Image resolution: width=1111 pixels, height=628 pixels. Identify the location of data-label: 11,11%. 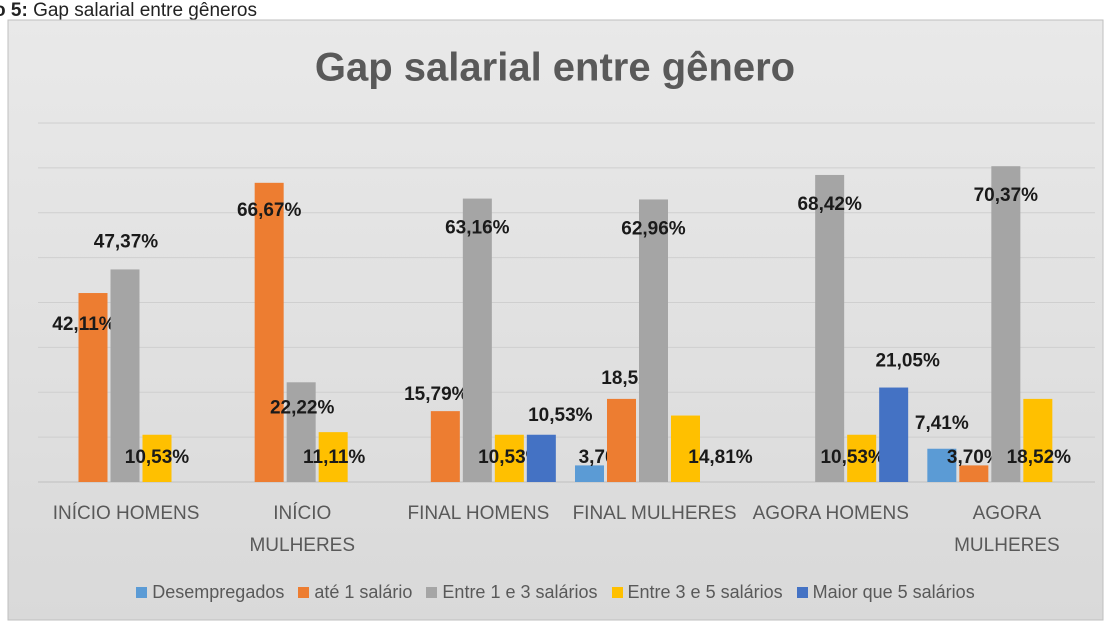
(334, 457).